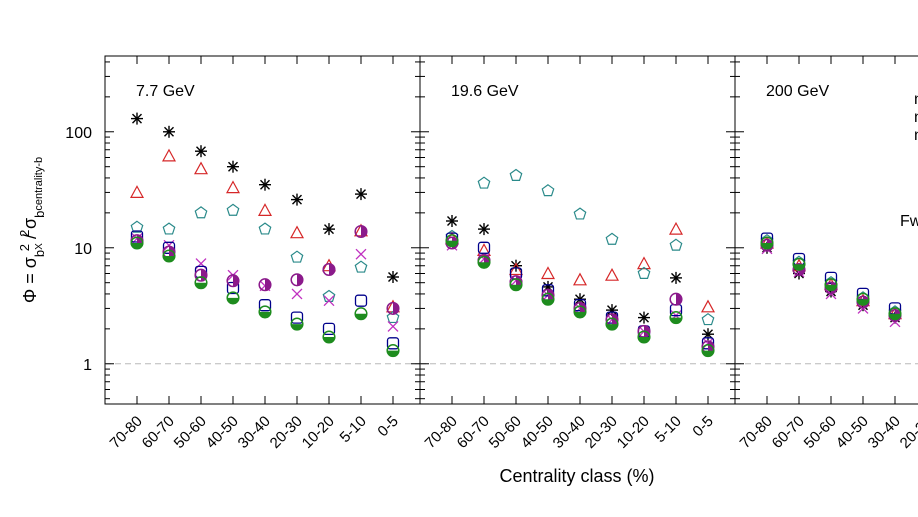 The image size is (918, 517). Describe the element at coordinates (32, 230) in the screenshot. I see `y-axis-title: Φ = σbX2 / σbcentrality-b2` at that location.